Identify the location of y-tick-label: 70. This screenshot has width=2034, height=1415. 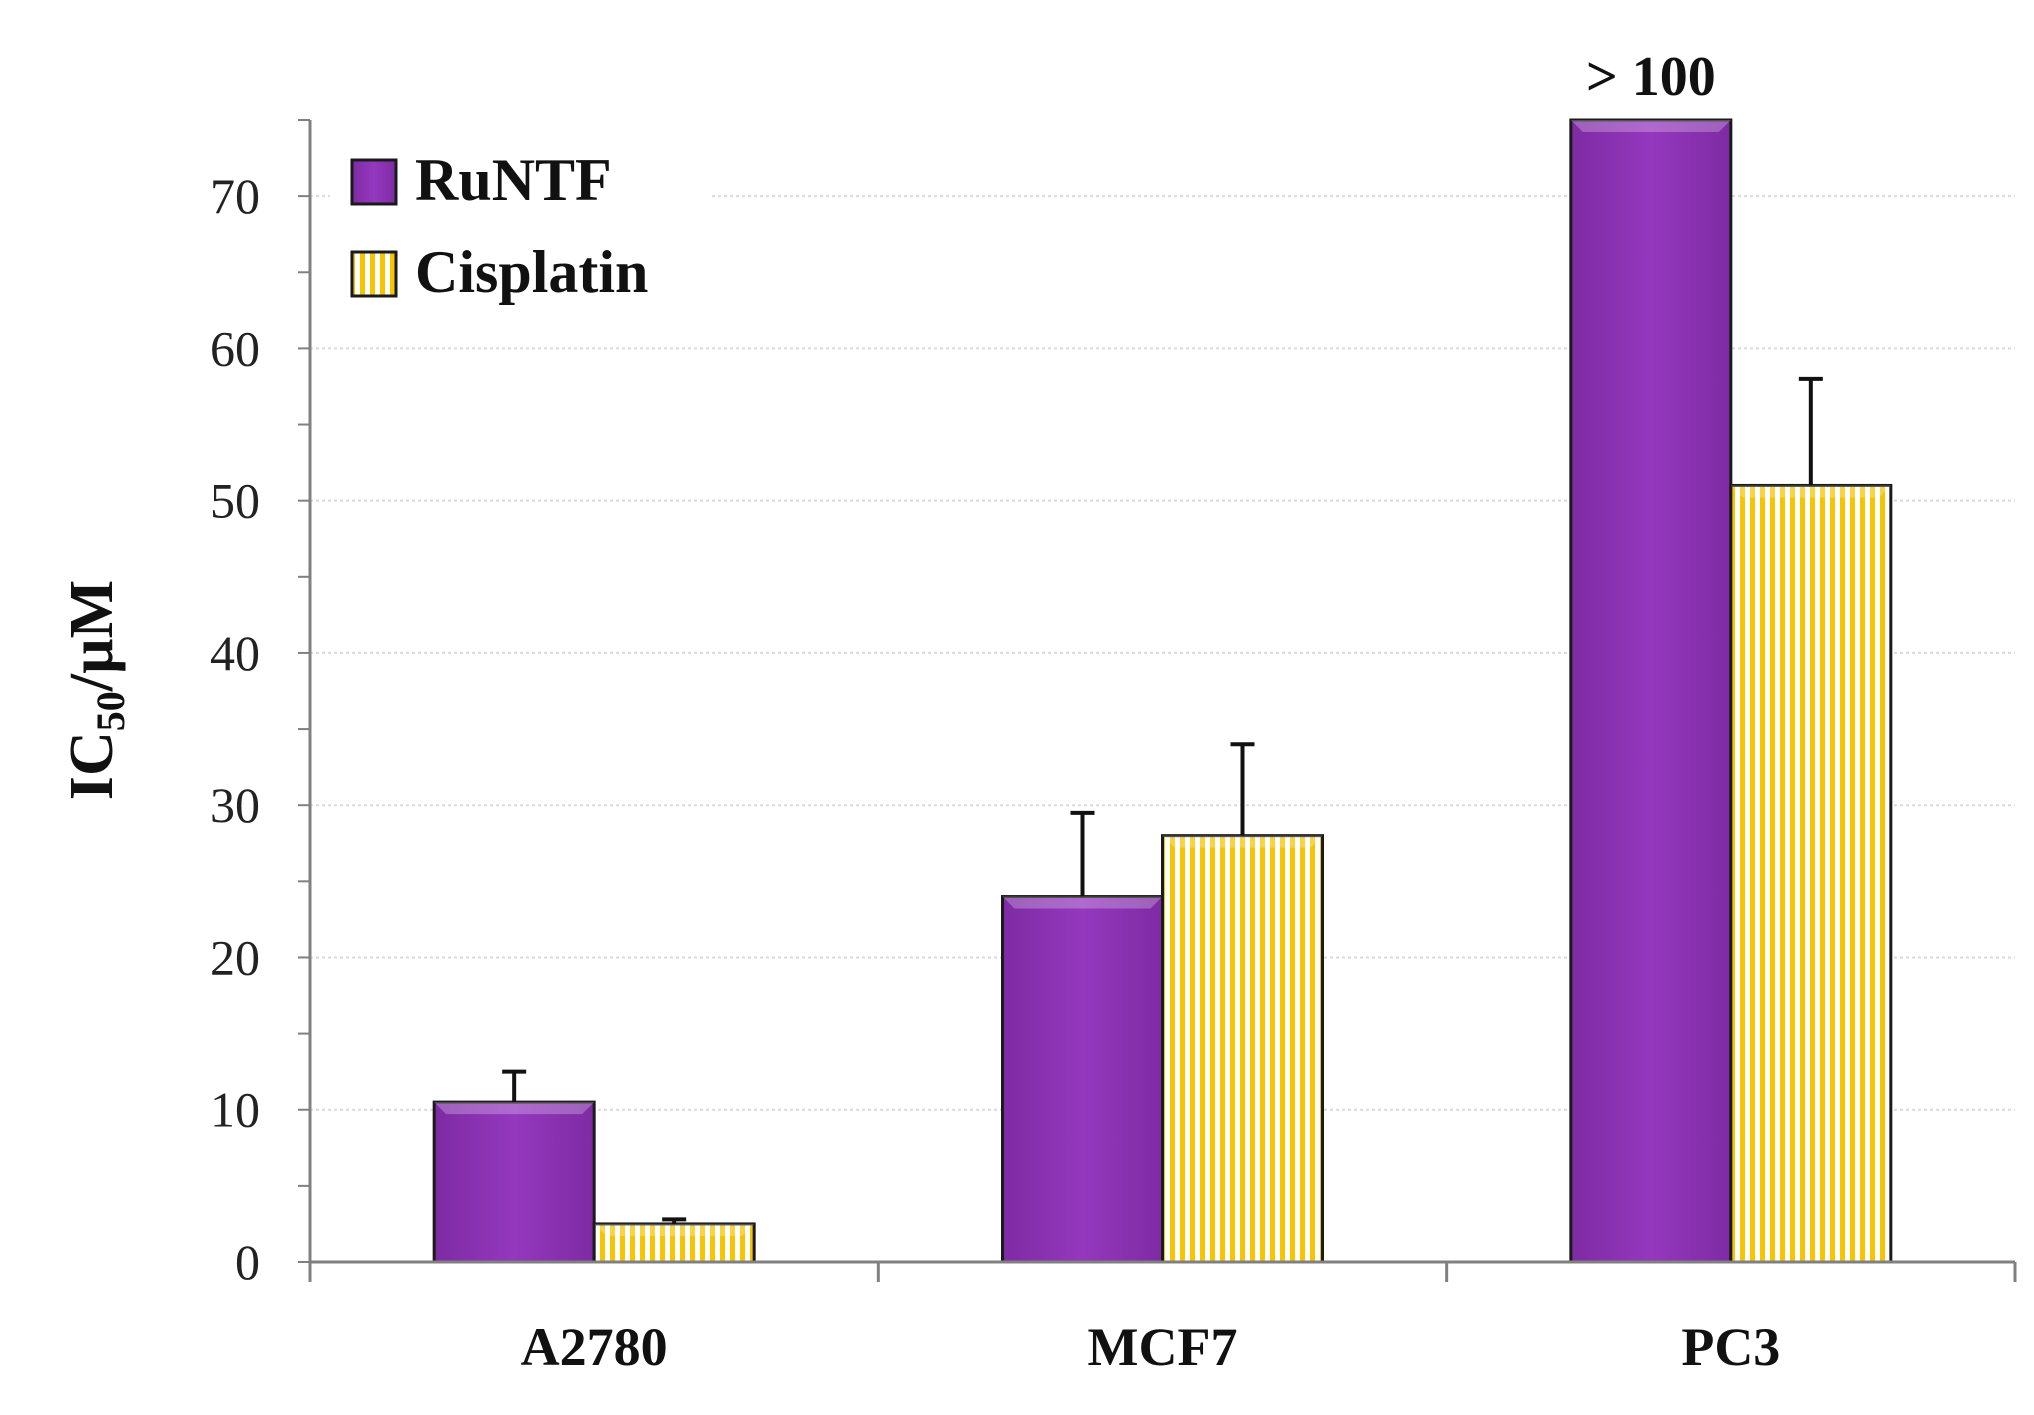
(235, 196).